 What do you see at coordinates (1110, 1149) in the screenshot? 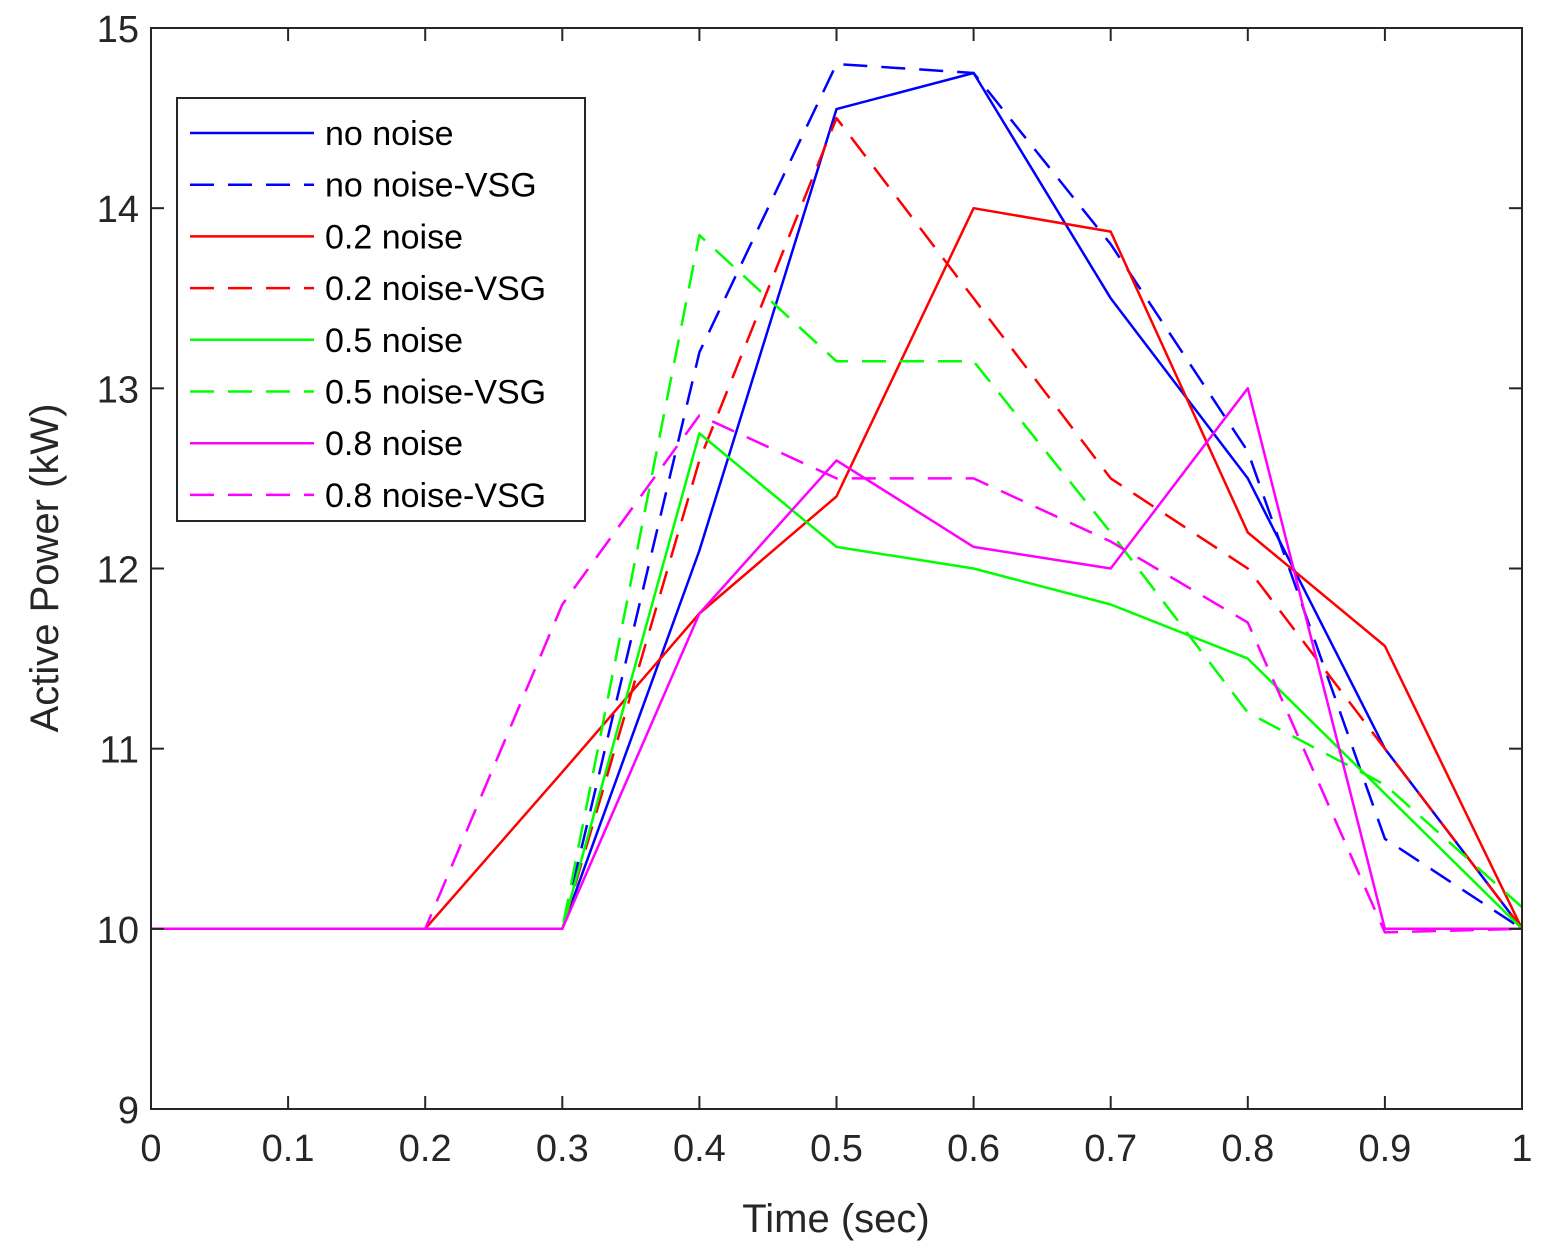
I see `x-tick-label: 0.7` at bounding box center [1110, 1149].